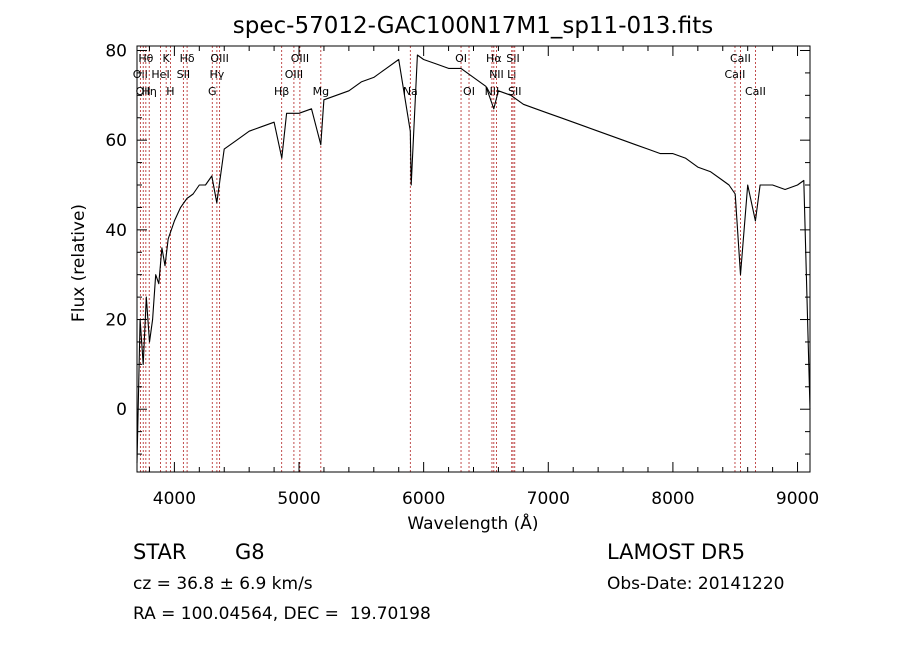 This screenshot has width=900, height=654. What do you see at coordinates (167, 58) in the screenshot?
I see `marker-label-5: K` at bounding box center [167, 58].